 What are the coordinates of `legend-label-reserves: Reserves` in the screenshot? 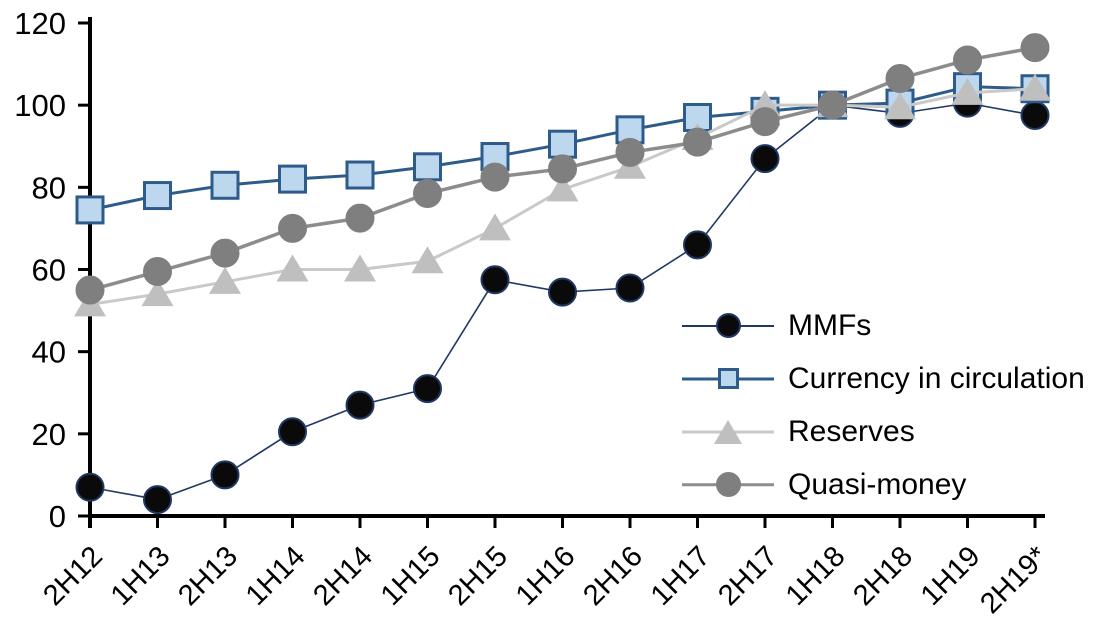 It's located at (851, 431).